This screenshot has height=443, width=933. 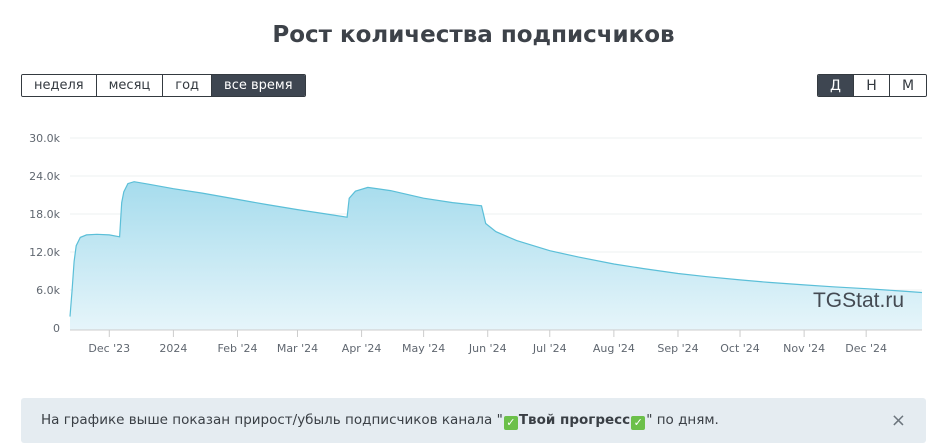 I want to click on period-year-button: год, so click(x=188, y=85).